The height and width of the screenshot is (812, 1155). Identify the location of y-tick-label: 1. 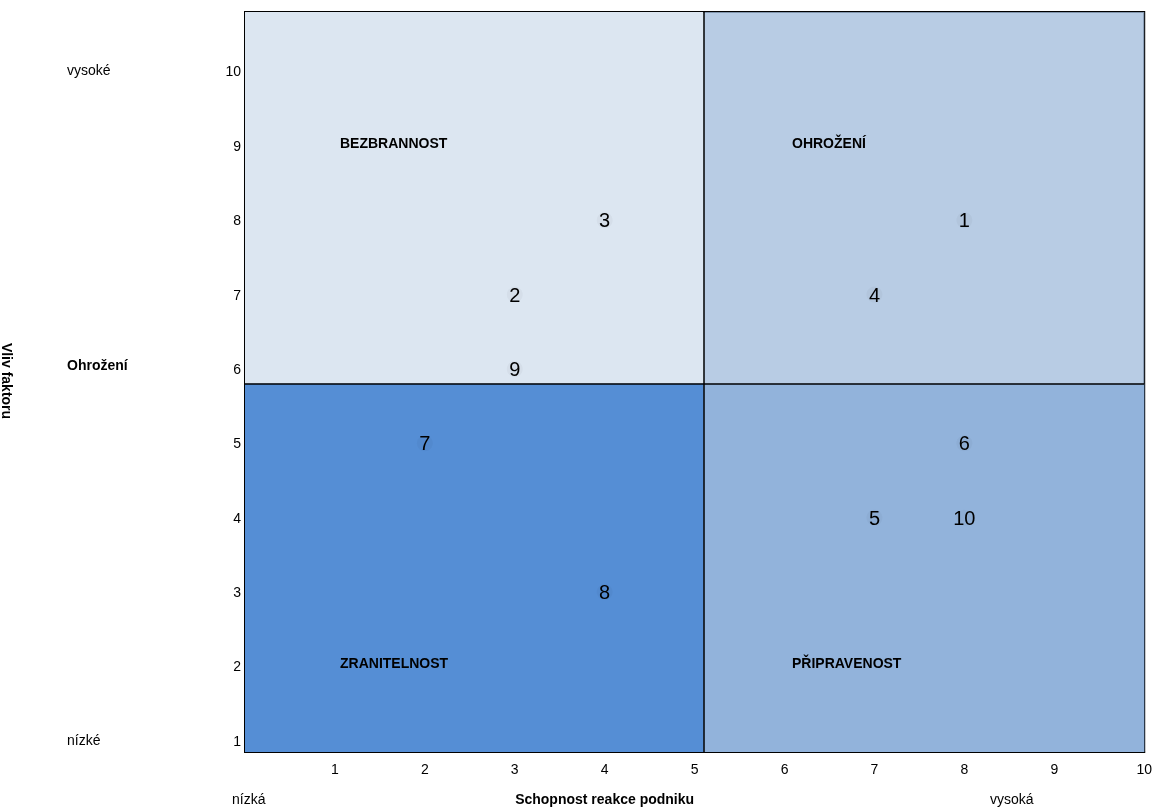
(237, 740).